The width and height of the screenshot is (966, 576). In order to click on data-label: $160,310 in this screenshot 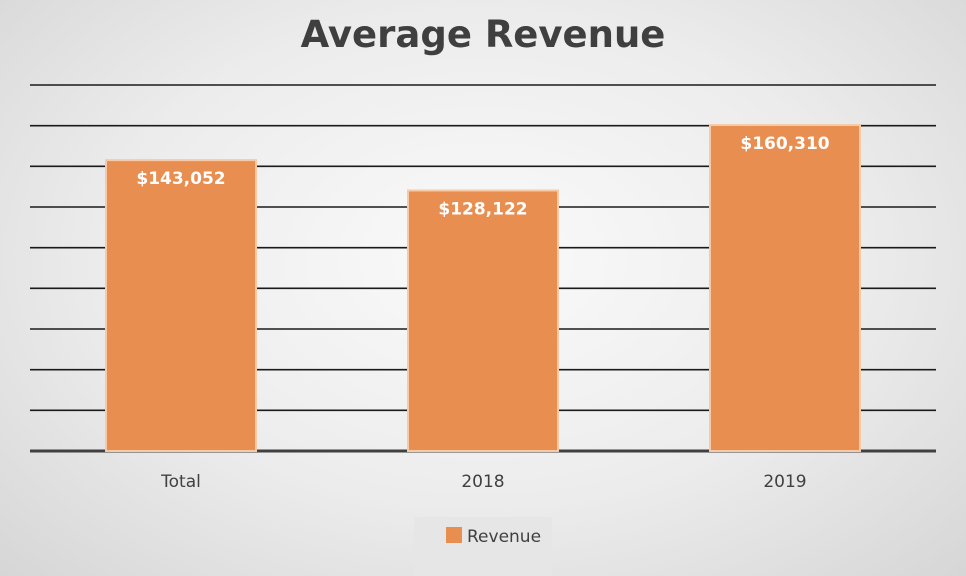, I will do `click(784, 144)`.